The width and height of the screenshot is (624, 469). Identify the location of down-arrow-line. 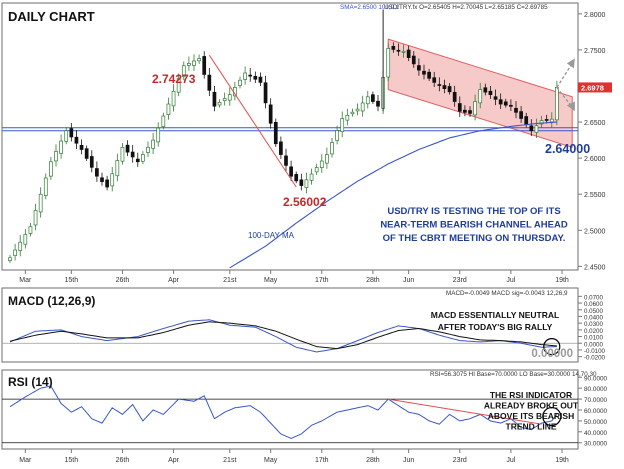
(564, 96).